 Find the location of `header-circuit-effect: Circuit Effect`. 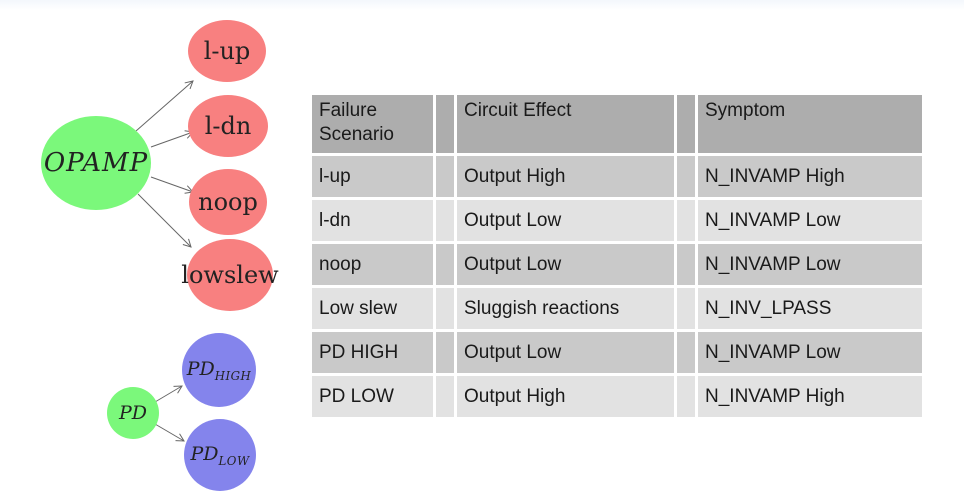

header-circuit-effect: Circuit Effect is located at coordinates (565, 124).